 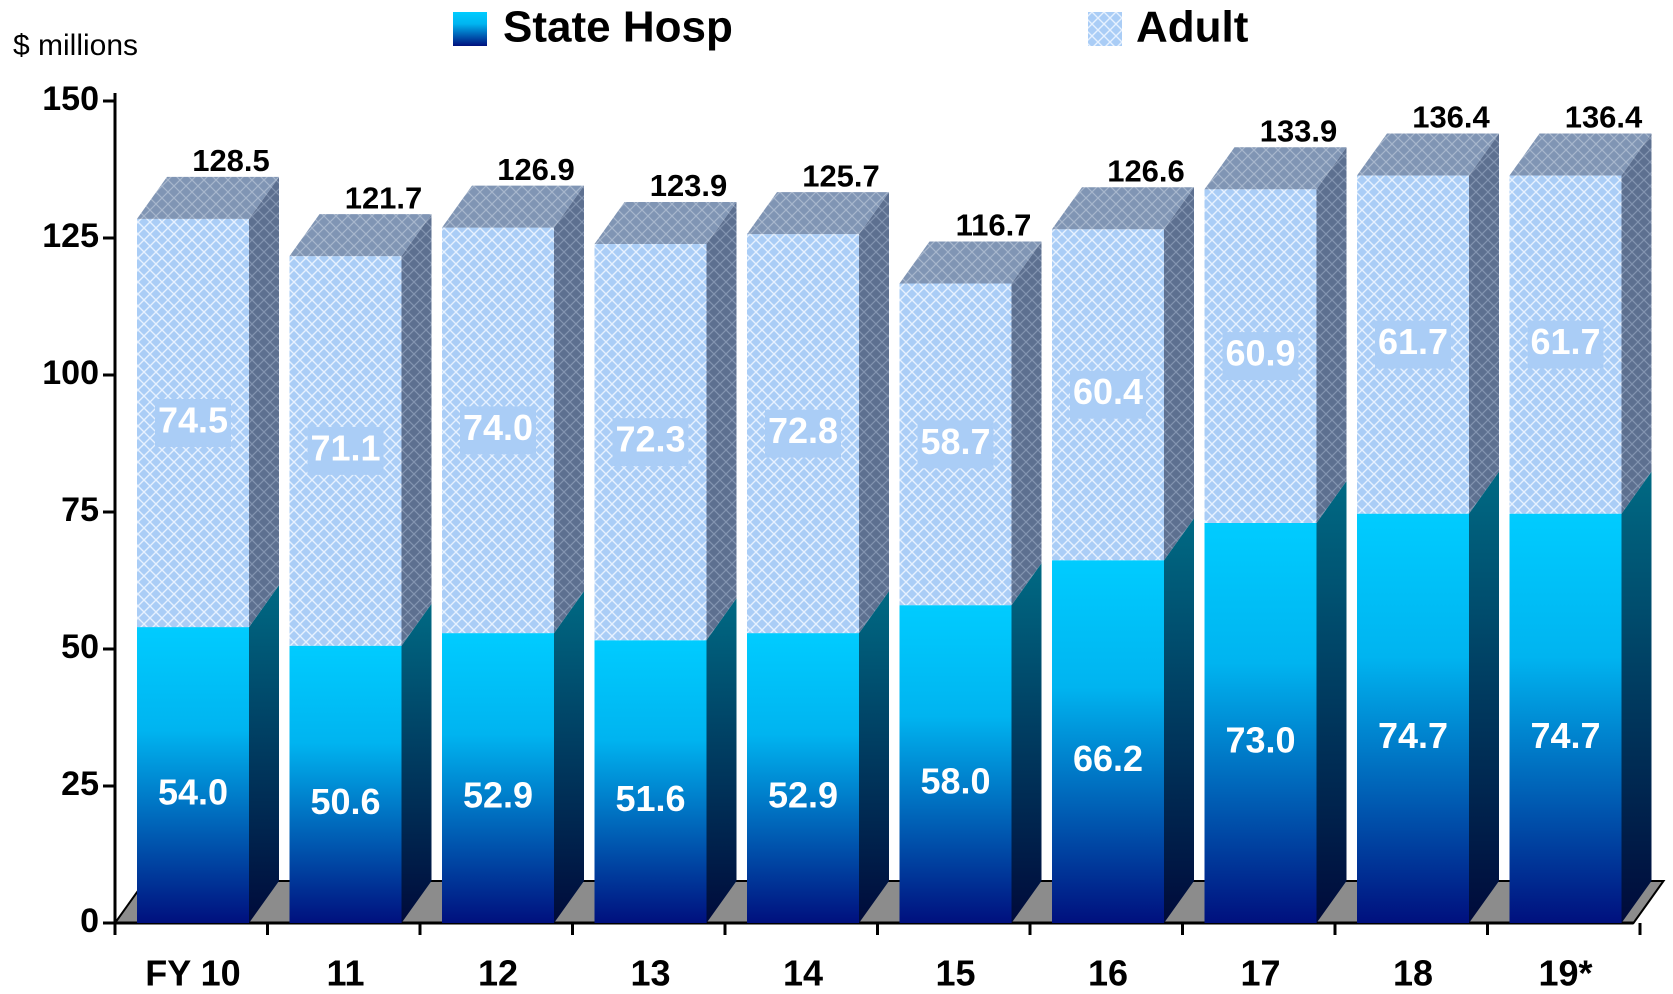 I want to click on y-tick-label: 125, so click(x=70, y=236).